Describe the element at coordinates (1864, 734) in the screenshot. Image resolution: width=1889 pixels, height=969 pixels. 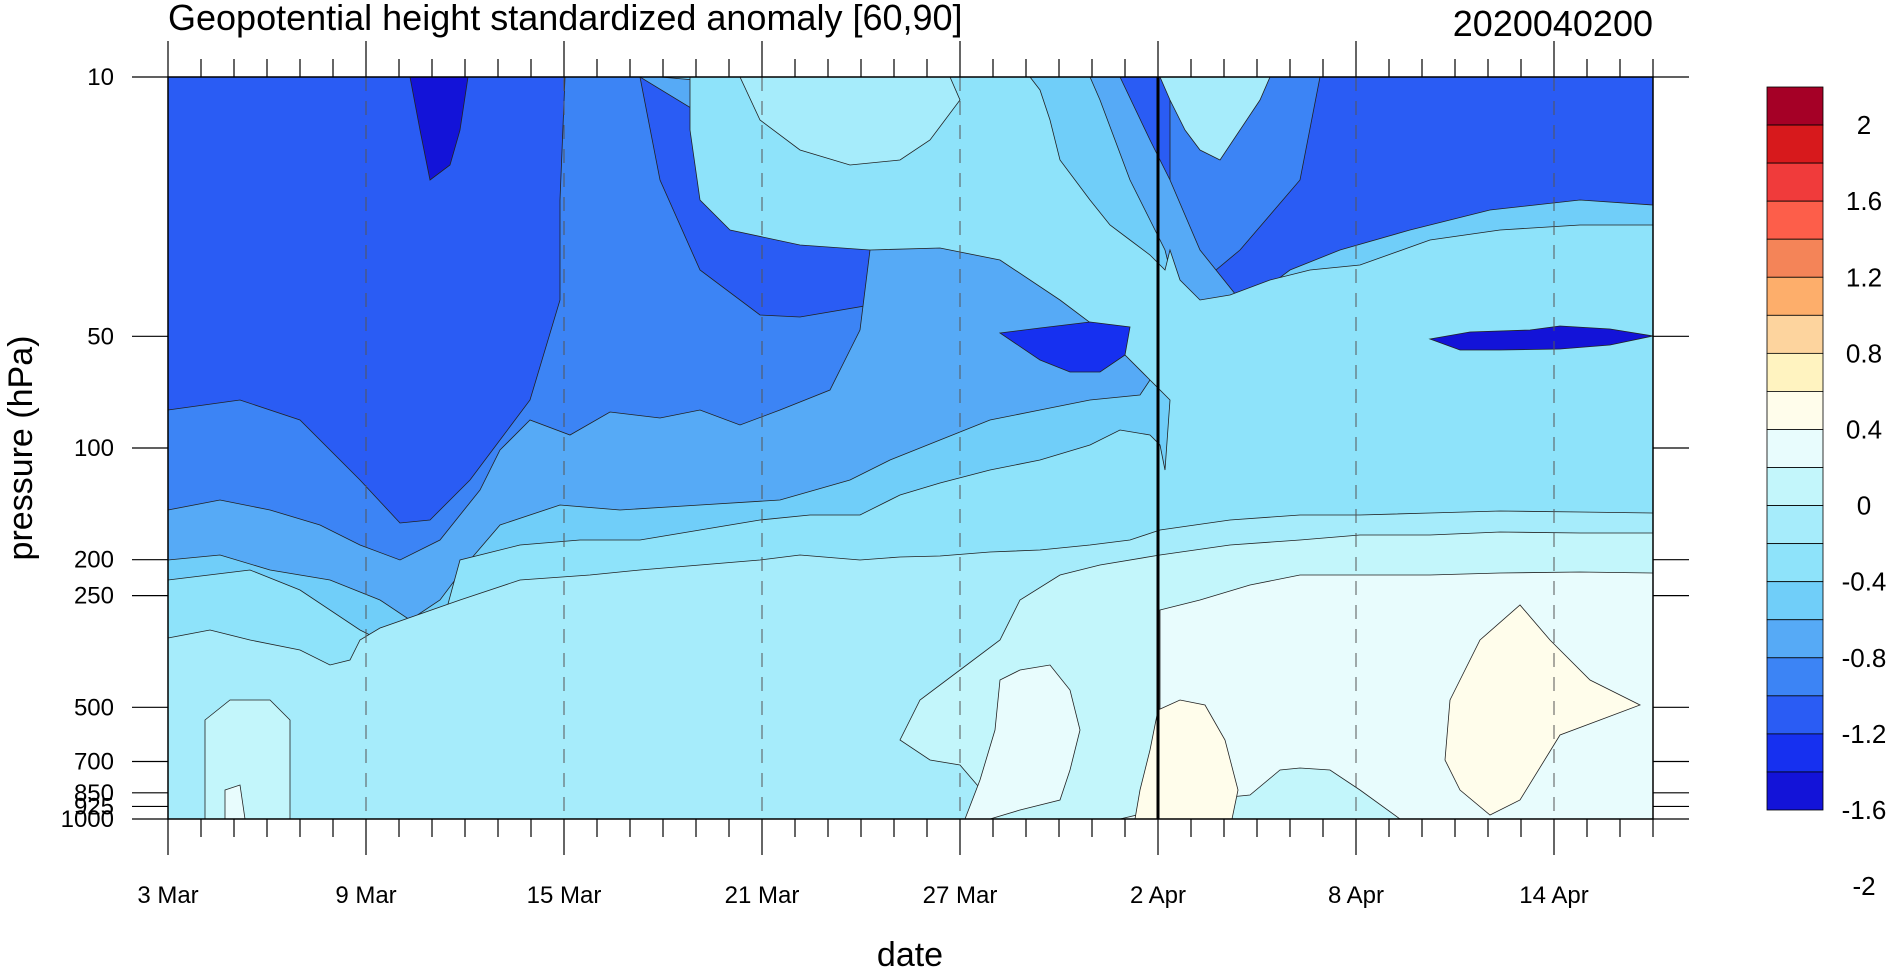
I see `colorbar-label: -1.2` at that location.